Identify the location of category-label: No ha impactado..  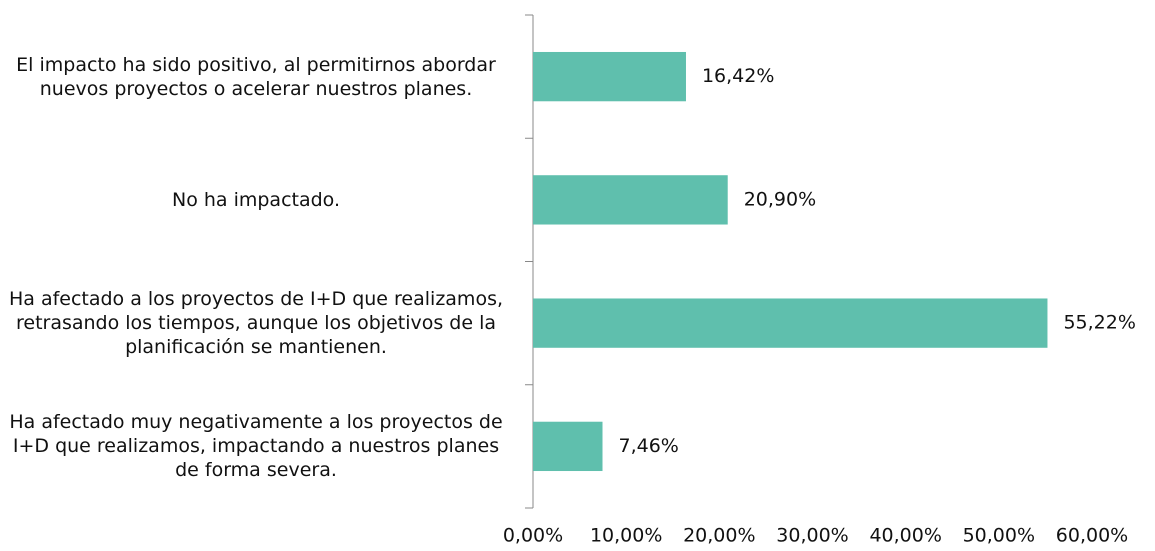
(256, 200).